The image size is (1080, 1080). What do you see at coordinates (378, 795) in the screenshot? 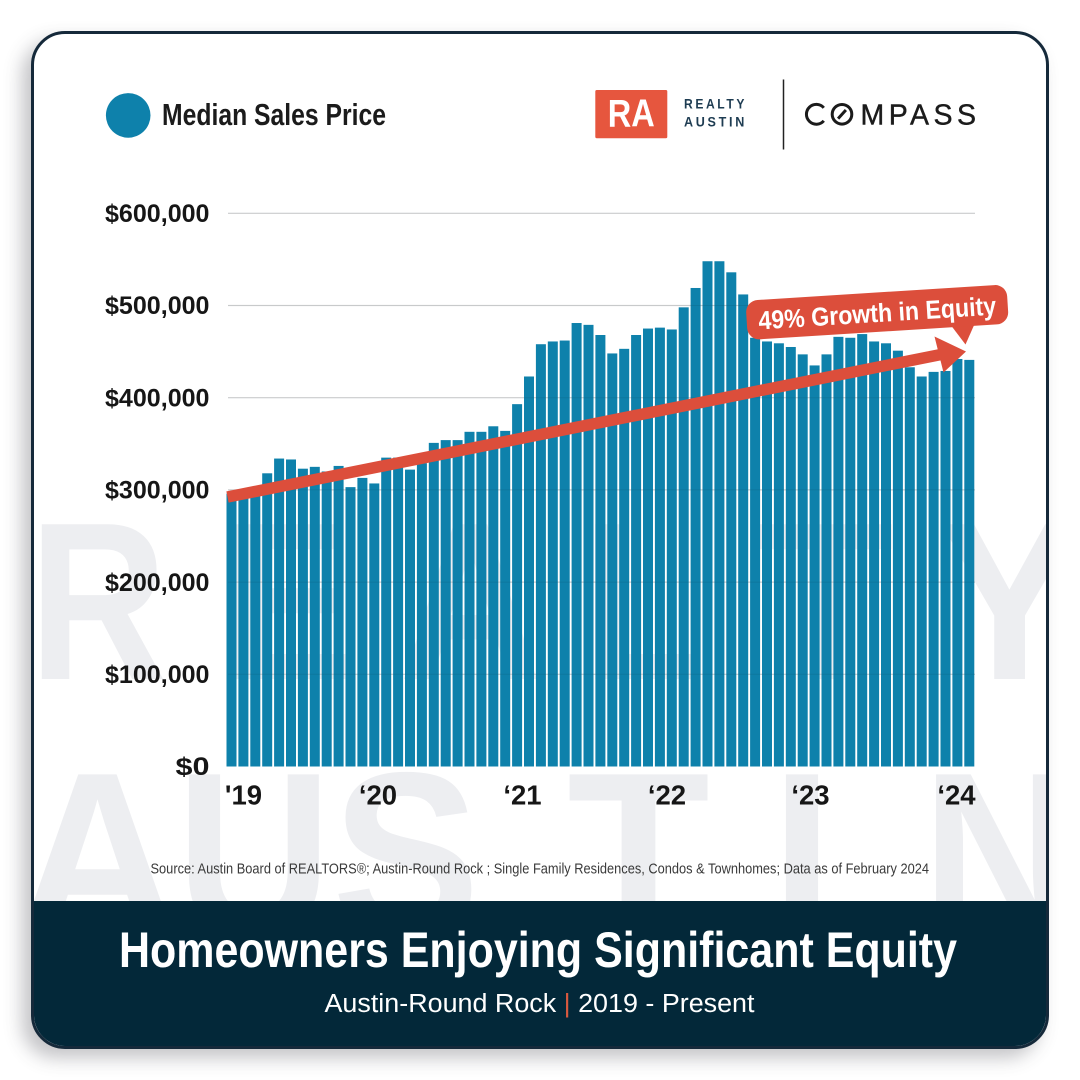
I see `svg-text: ‘20` at bounding box center [378, 795].